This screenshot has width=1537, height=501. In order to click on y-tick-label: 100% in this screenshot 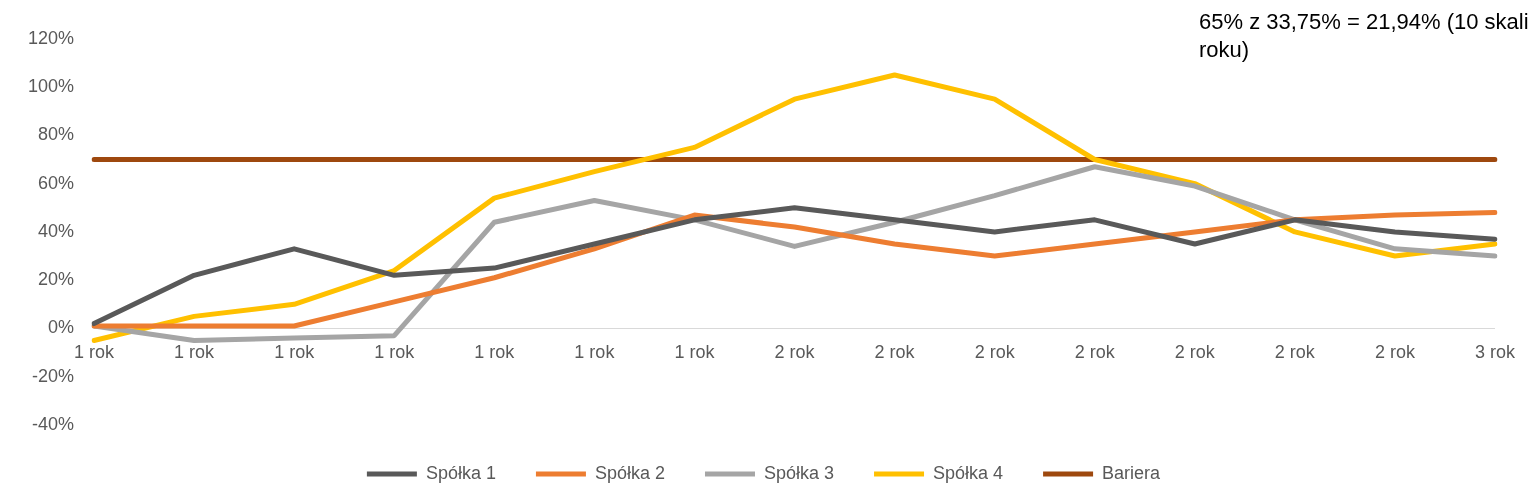, I will do `click(51, 86)`.